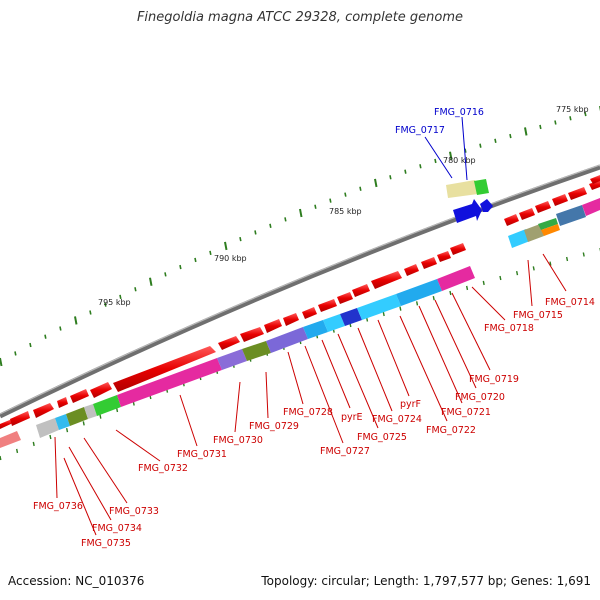 The width and height of the screenshot is (600, 600). I want to click on gene-label: FMG_0735, so click(106, 543).